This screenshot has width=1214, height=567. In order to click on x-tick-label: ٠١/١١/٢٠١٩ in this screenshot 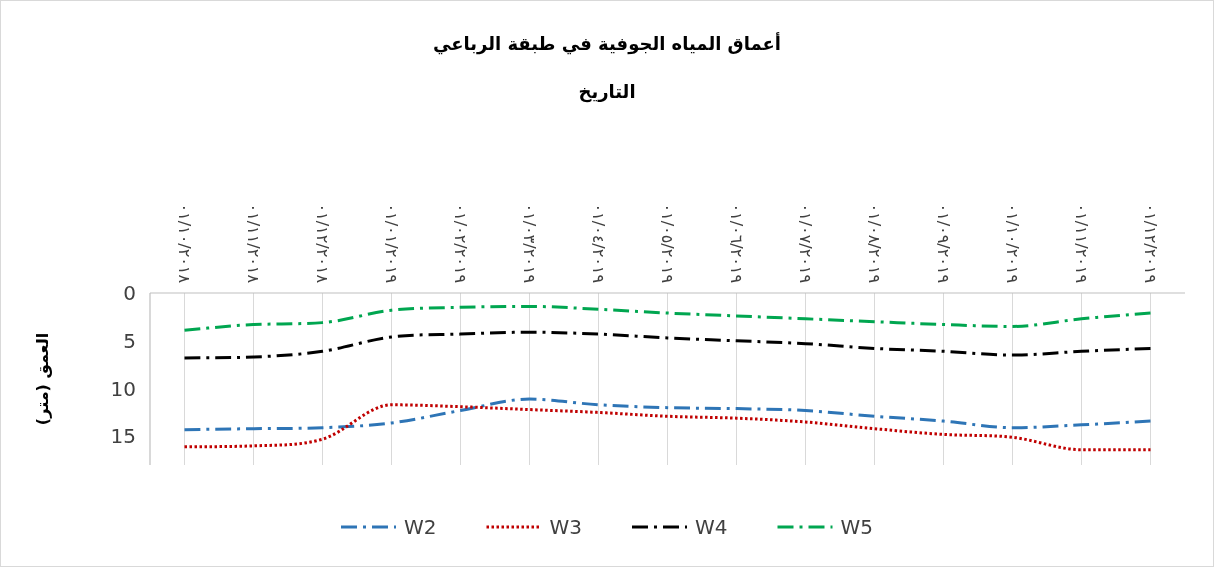, I will do `click(1081, 243)`.